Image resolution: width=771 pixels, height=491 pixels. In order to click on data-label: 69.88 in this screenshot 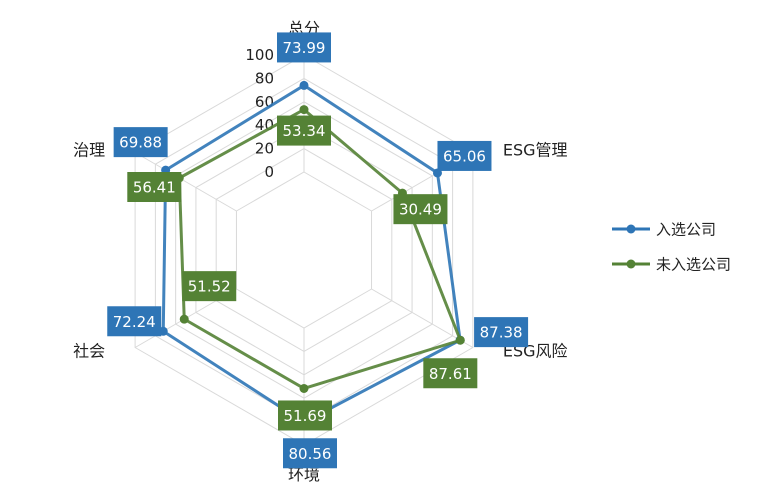, I will do `click(140, 142)`.